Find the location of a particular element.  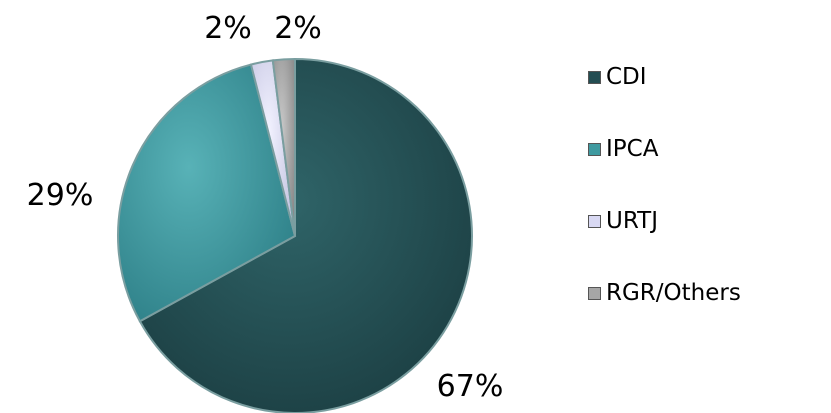

legend: CDI IPCA URTJ RGR/Others is located at coordinates (664, 206).